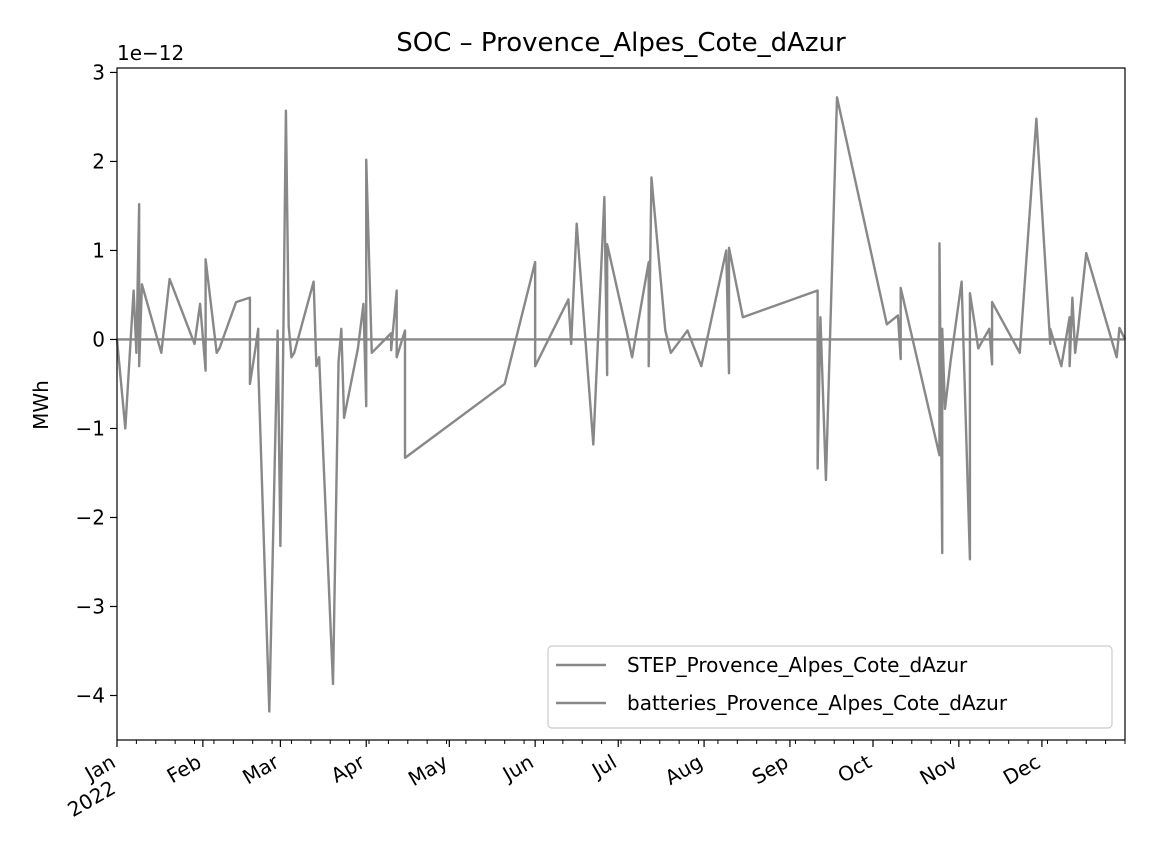 The height and width of the screenshot is (864, 1152). What do you see at coordinates (90, 428) in the screenshot?
I see `y-tick-label: −1` at bounding box center [90, 428].